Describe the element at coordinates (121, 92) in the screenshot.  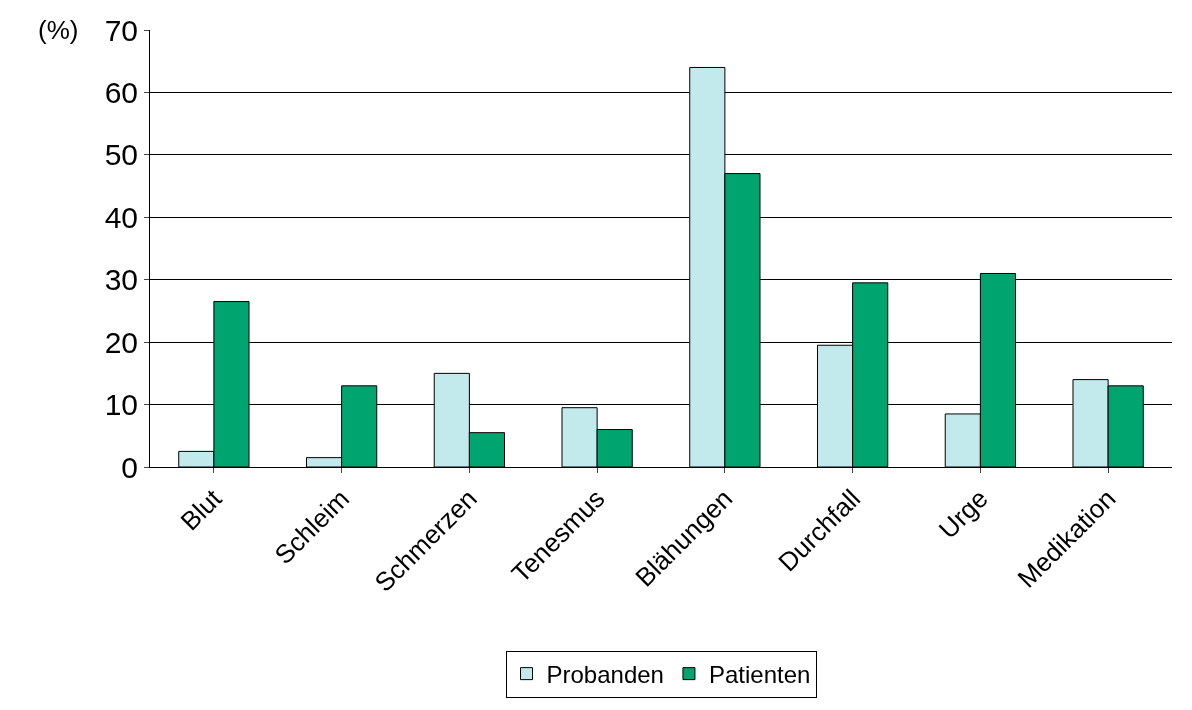
I see `y-tick-label: 60` at that location.